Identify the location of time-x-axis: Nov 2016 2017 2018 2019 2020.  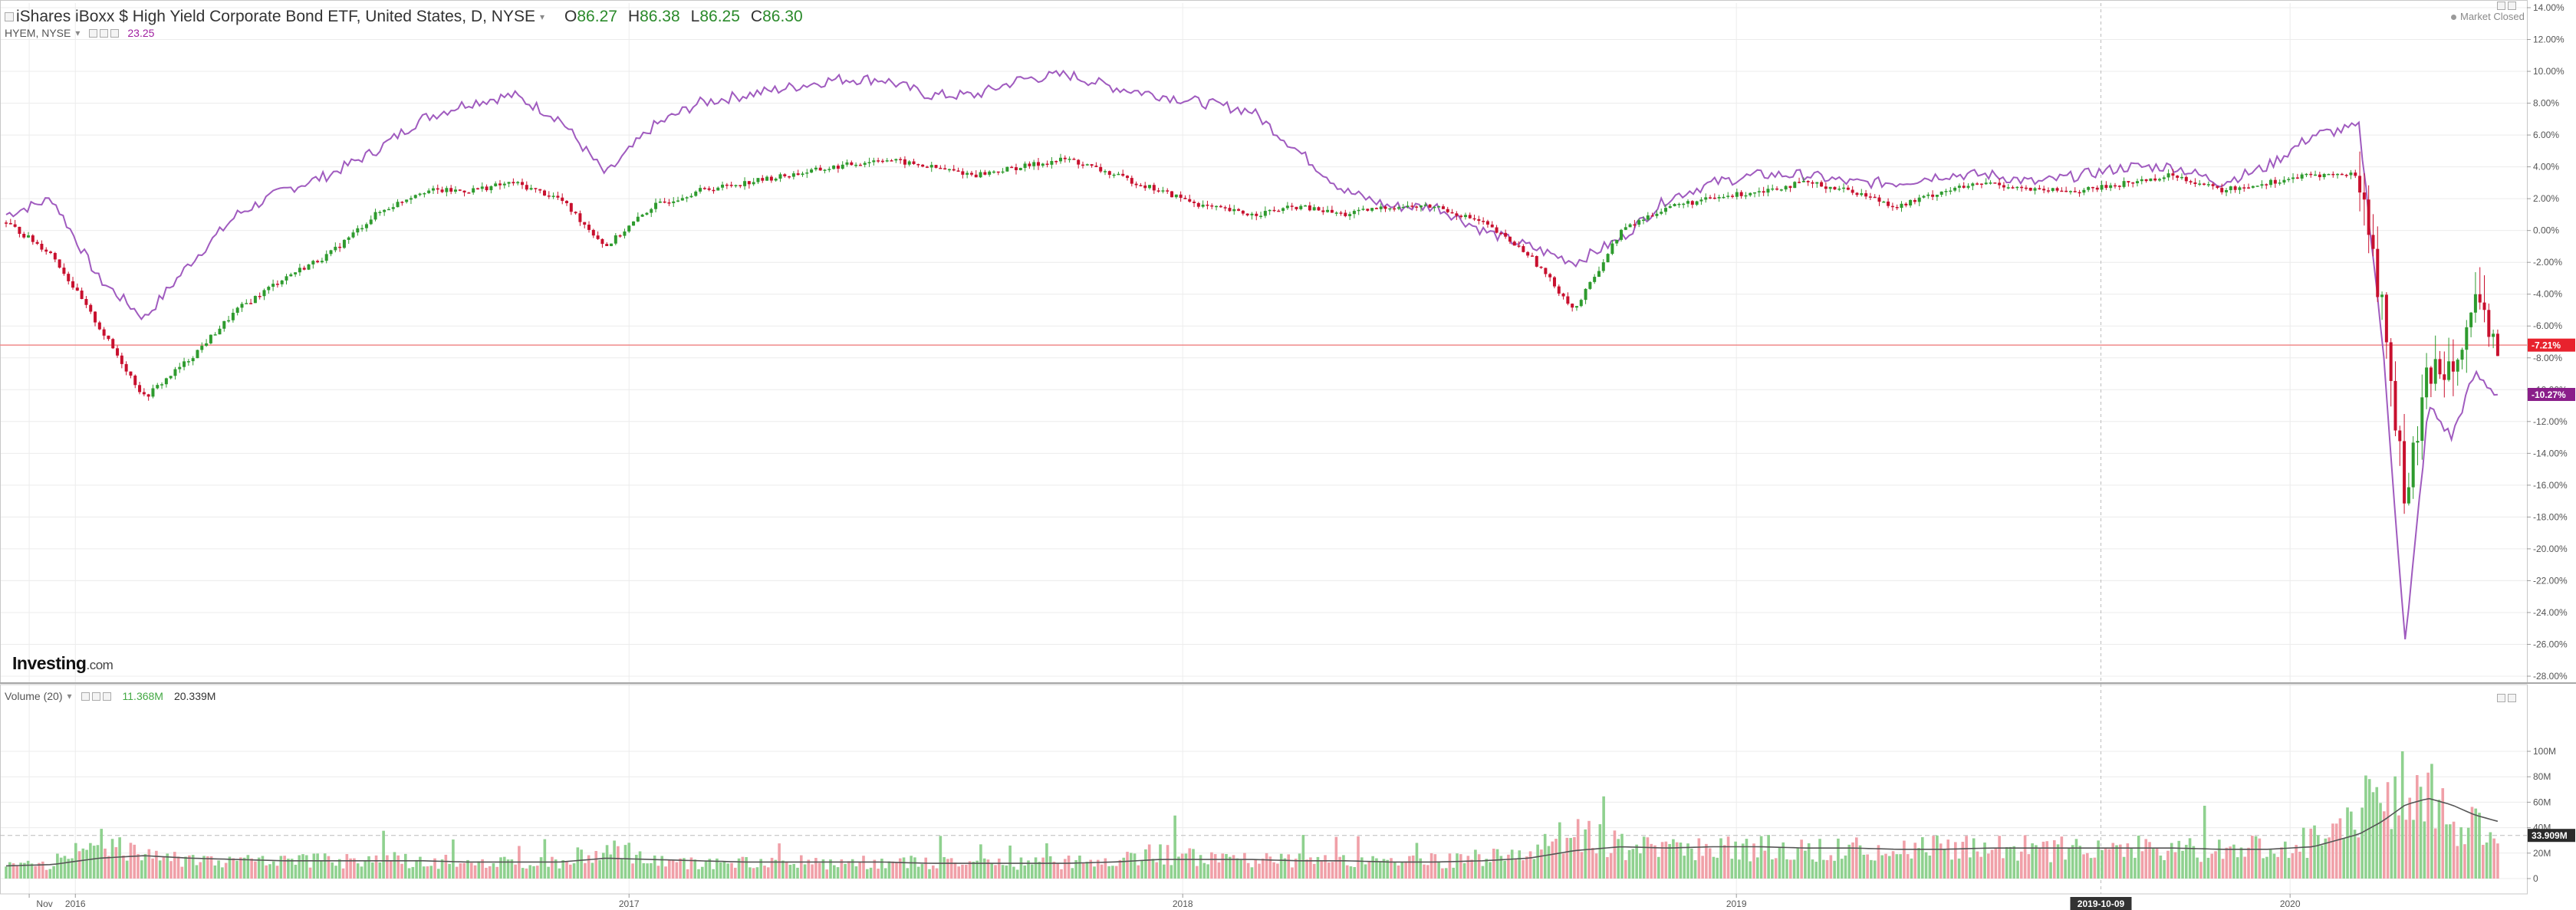
(1164, 902).